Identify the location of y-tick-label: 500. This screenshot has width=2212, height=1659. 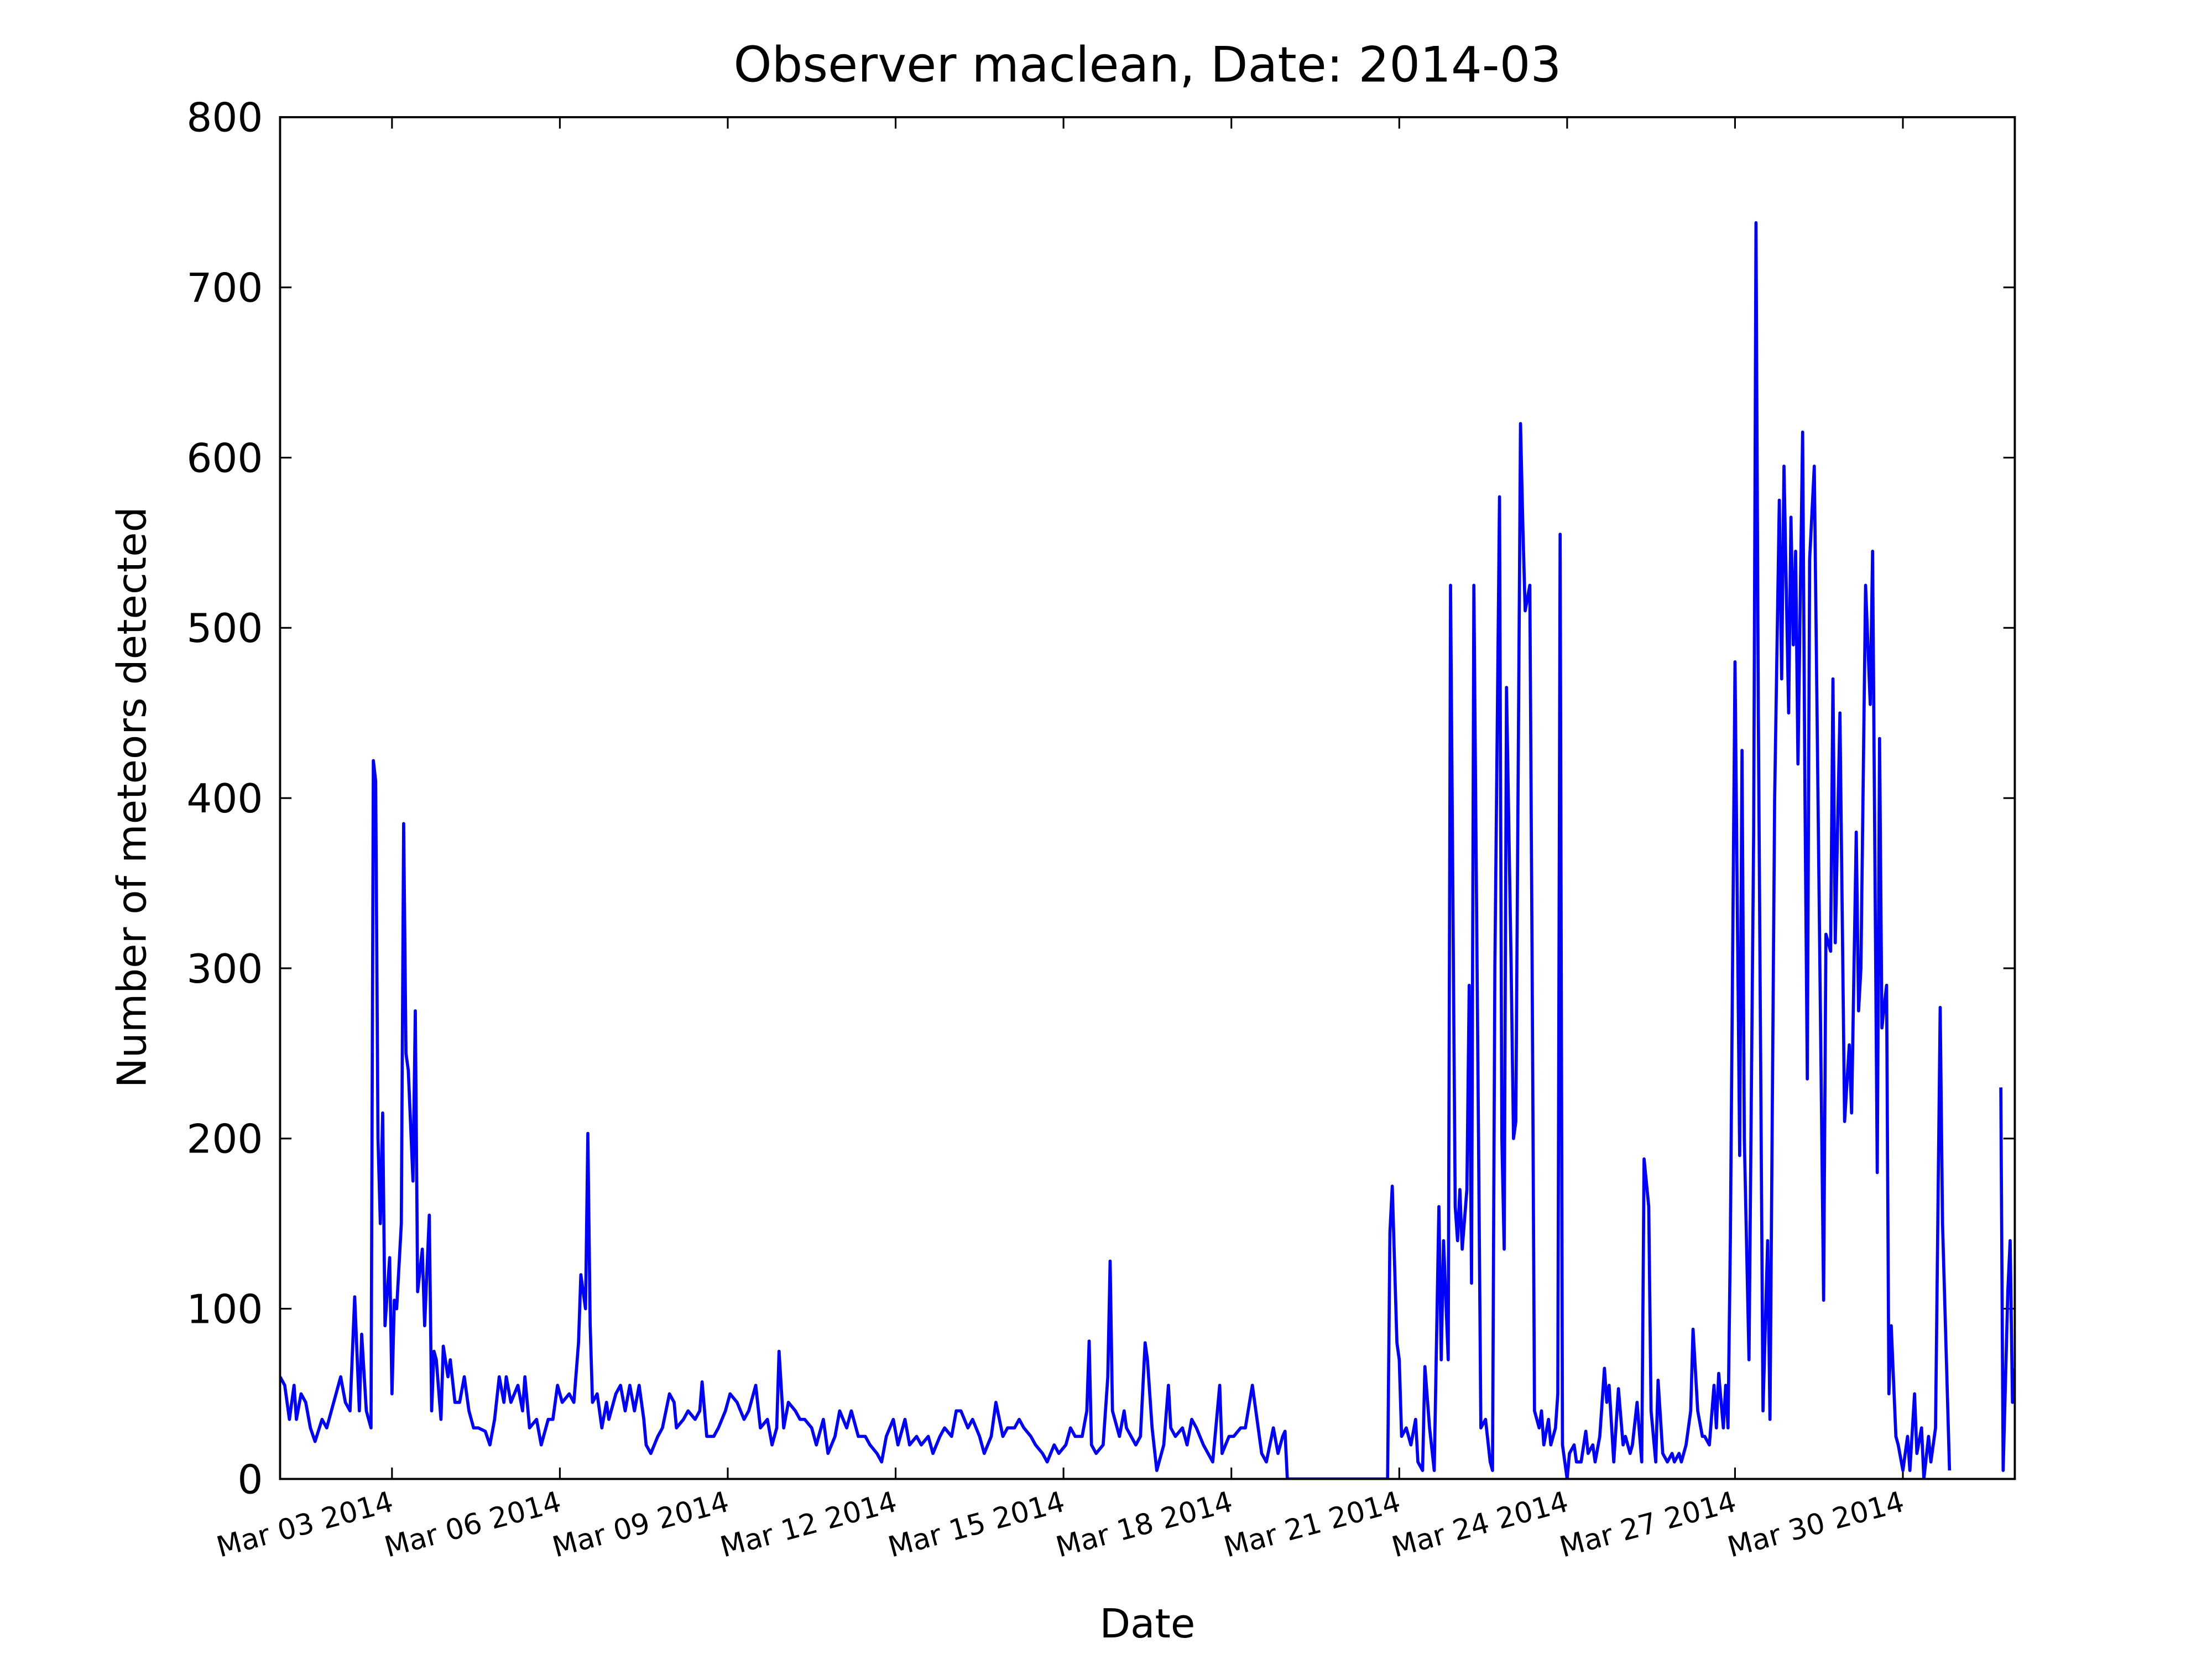
(225, 629).